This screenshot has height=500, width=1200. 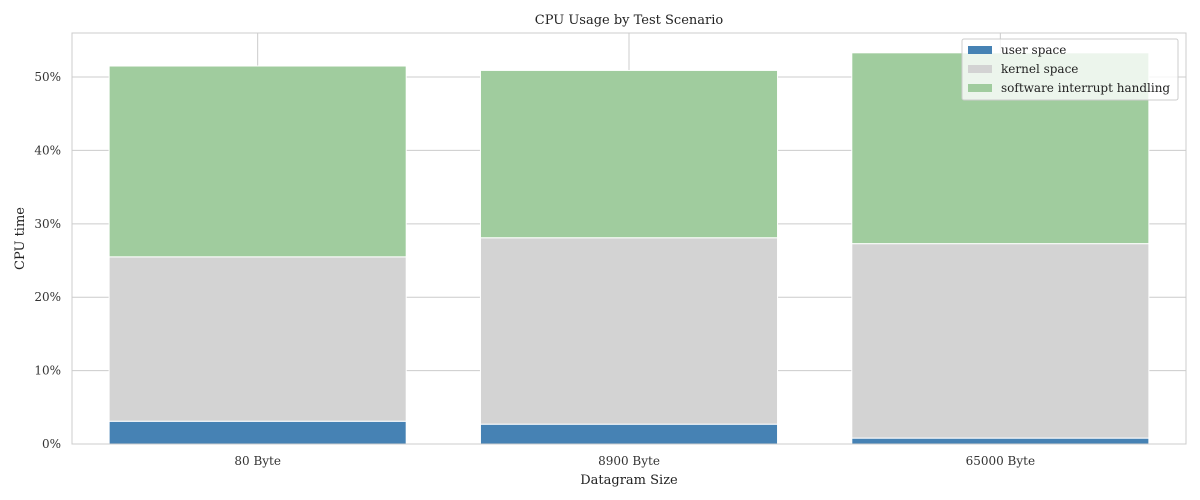 What do you see at coordinates (629, 480) in the screenshot?
I see `x-axis-label: Datagram Size` at bounding box center [629, 480].